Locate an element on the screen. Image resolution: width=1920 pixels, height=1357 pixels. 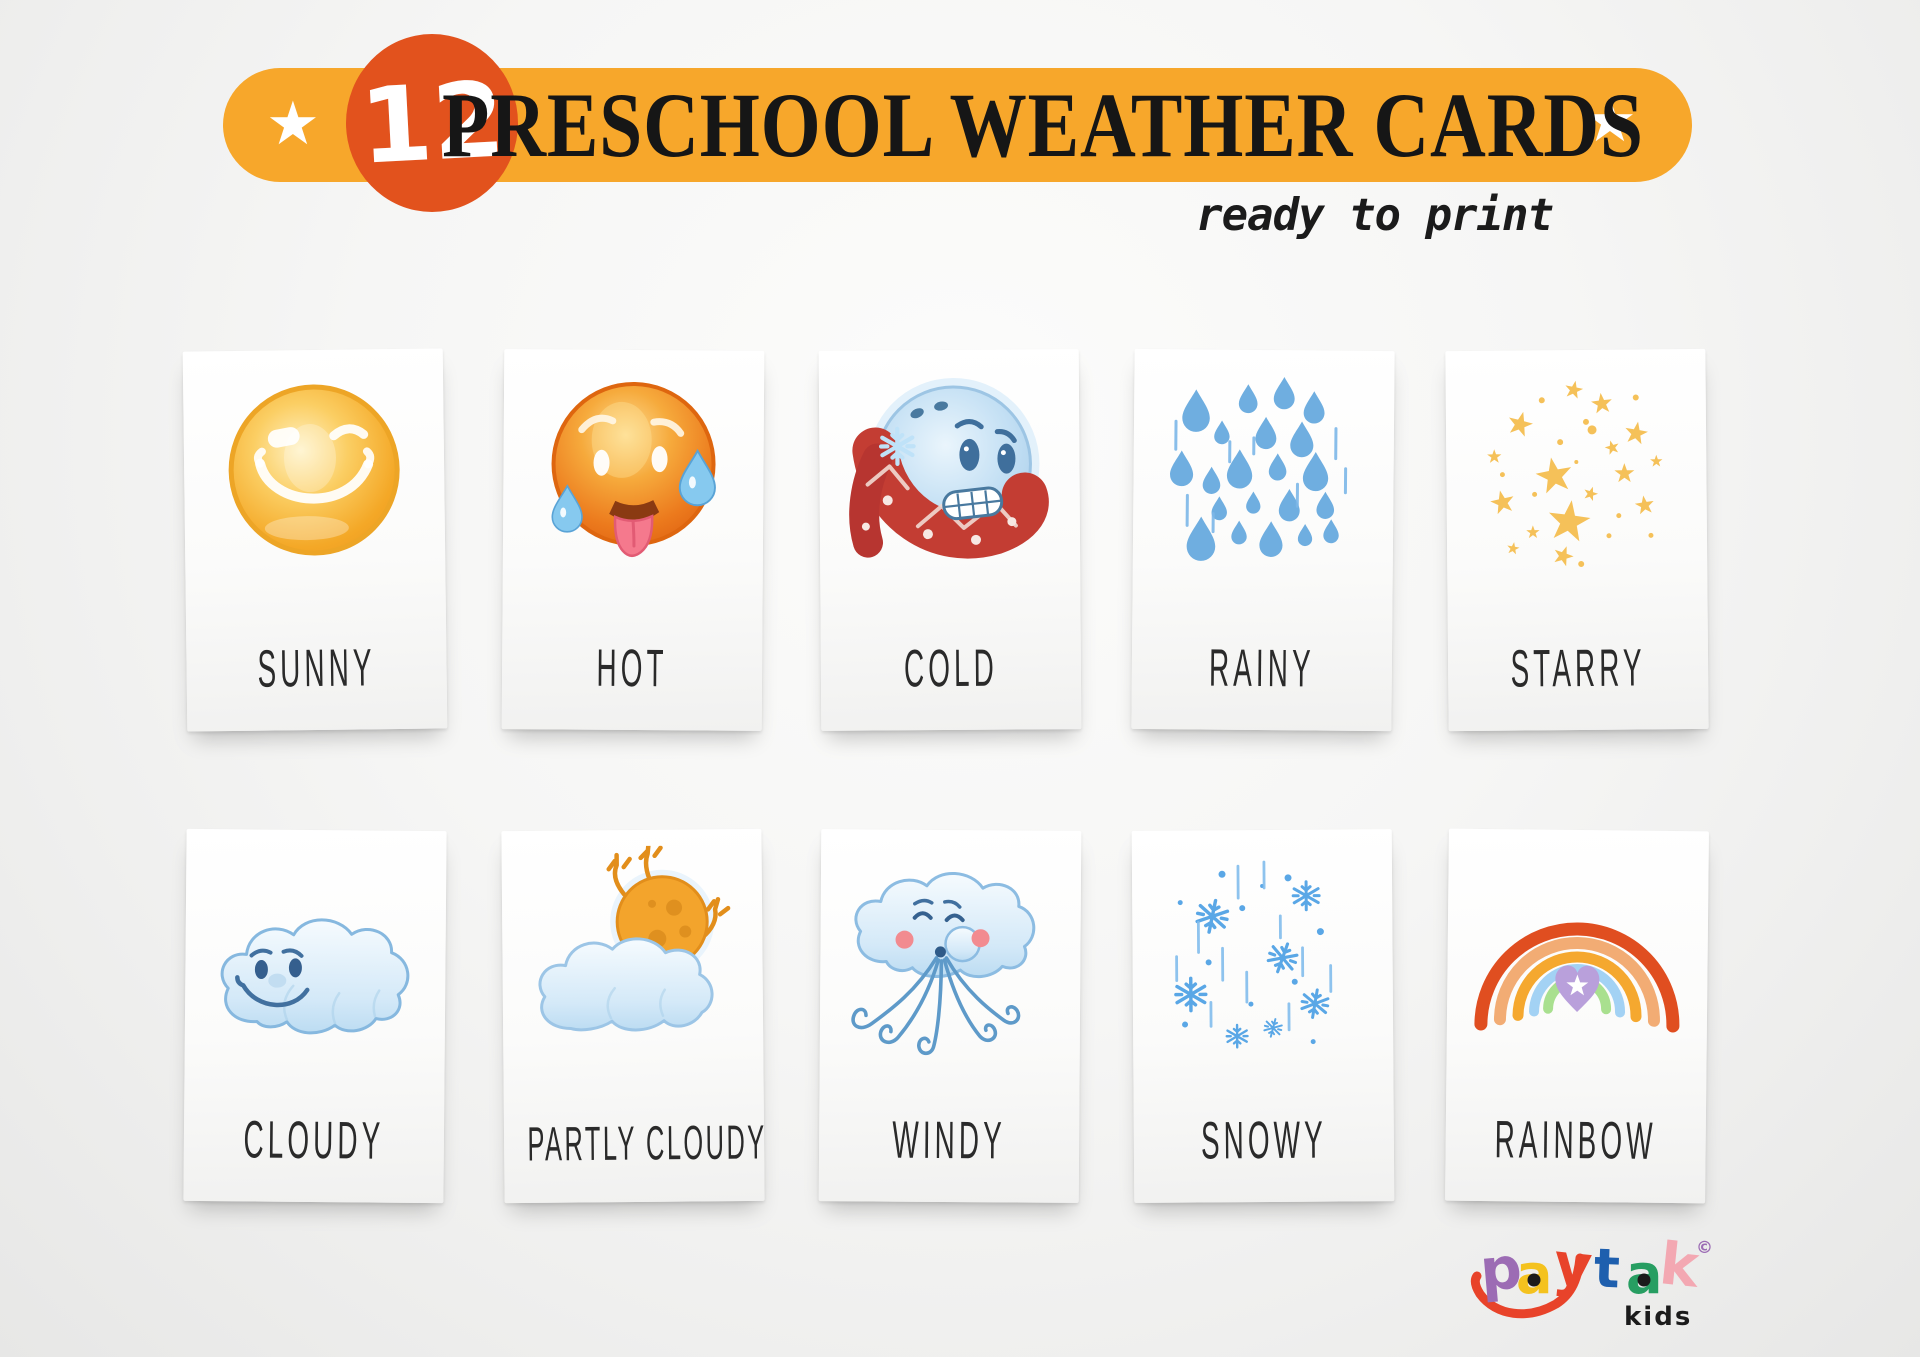
card-label: CLOUDY is located at coordinates (314, 1141).